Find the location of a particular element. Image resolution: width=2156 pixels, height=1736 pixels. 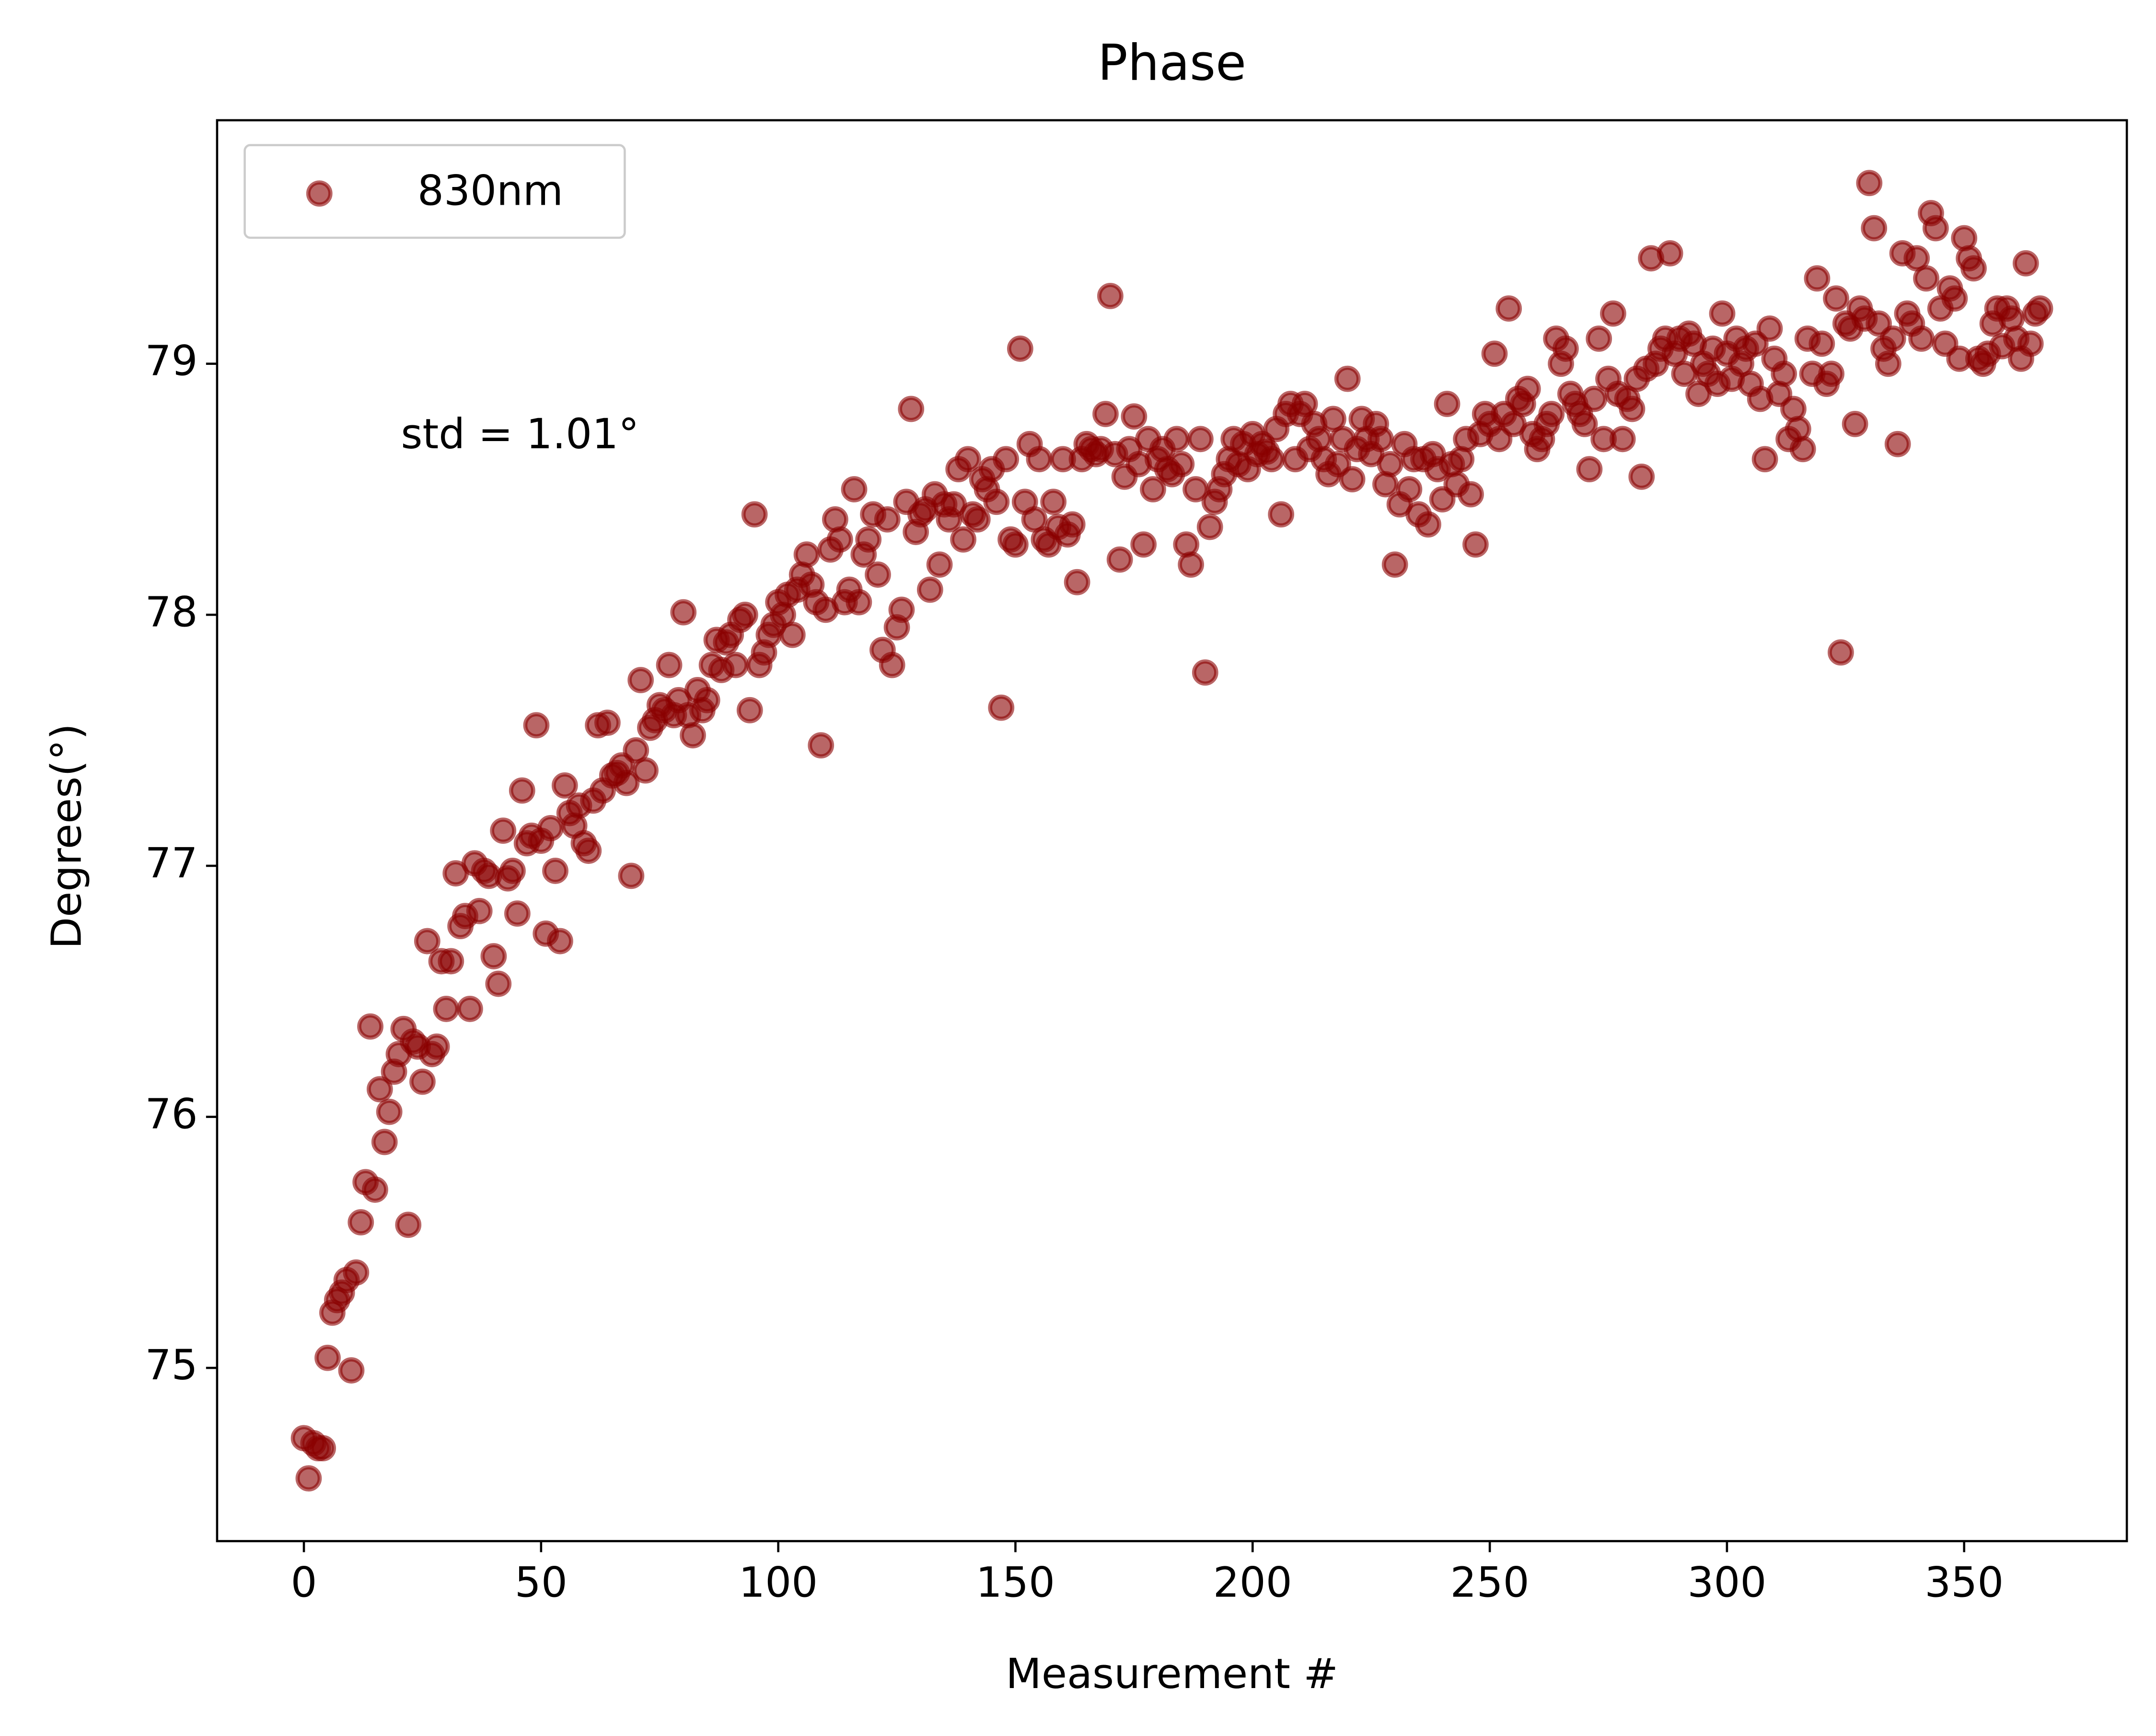

x-tick-label: 300 is located at coordinates (1726, 1583).